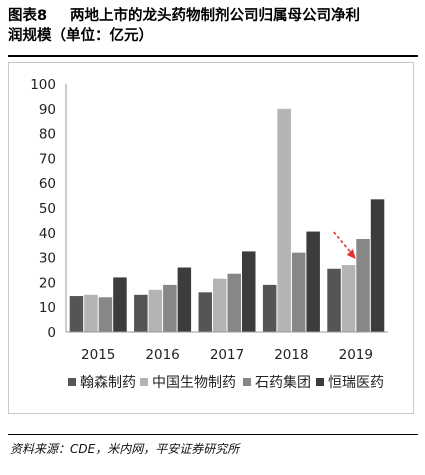 This screenshot has height=475, width=425. Describe the element at coordinates (215, 16) in the screenshot. I see `figure-title-line1: 两地上市的龙头药物制剂公司归属母公司净利` at that location.